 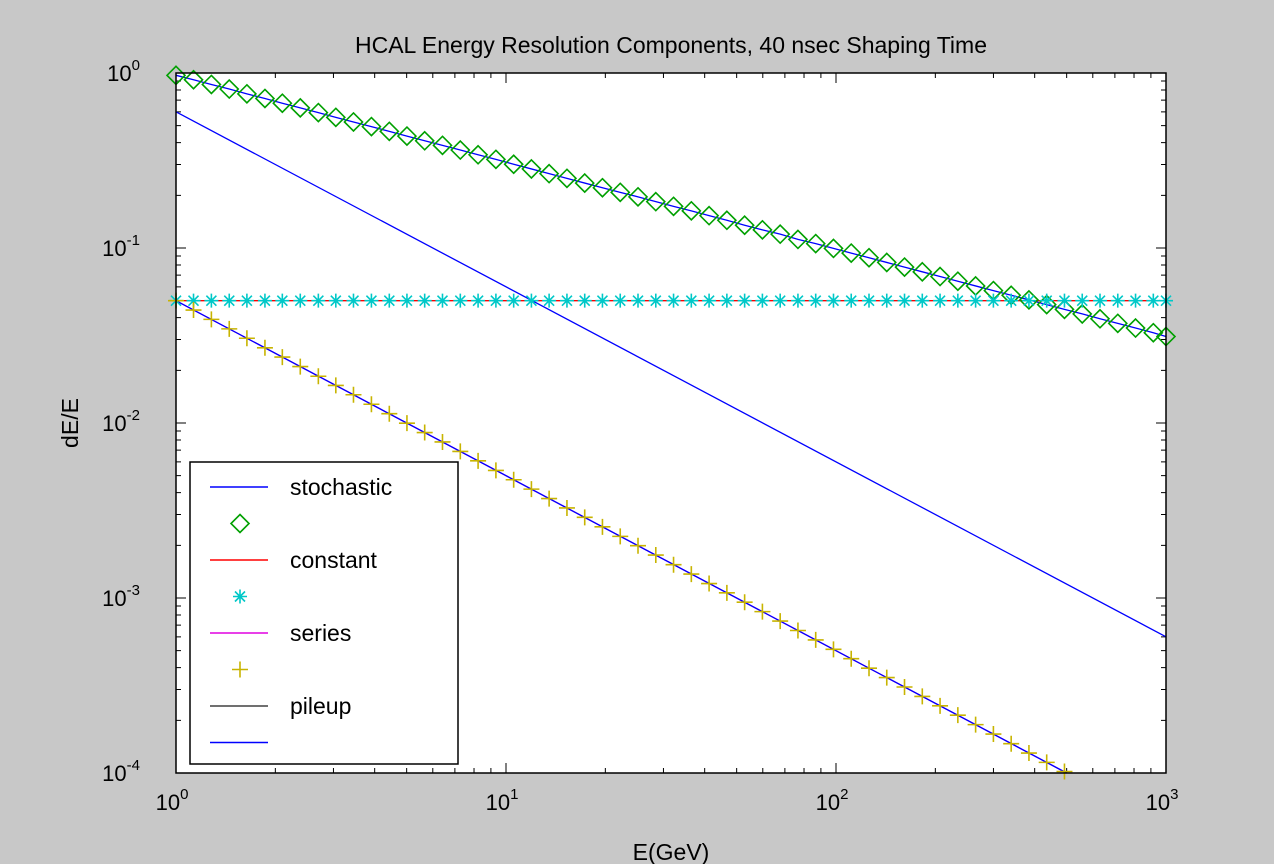 I want to click on y-axis-label: dE/E, so click(x=70, y=423).